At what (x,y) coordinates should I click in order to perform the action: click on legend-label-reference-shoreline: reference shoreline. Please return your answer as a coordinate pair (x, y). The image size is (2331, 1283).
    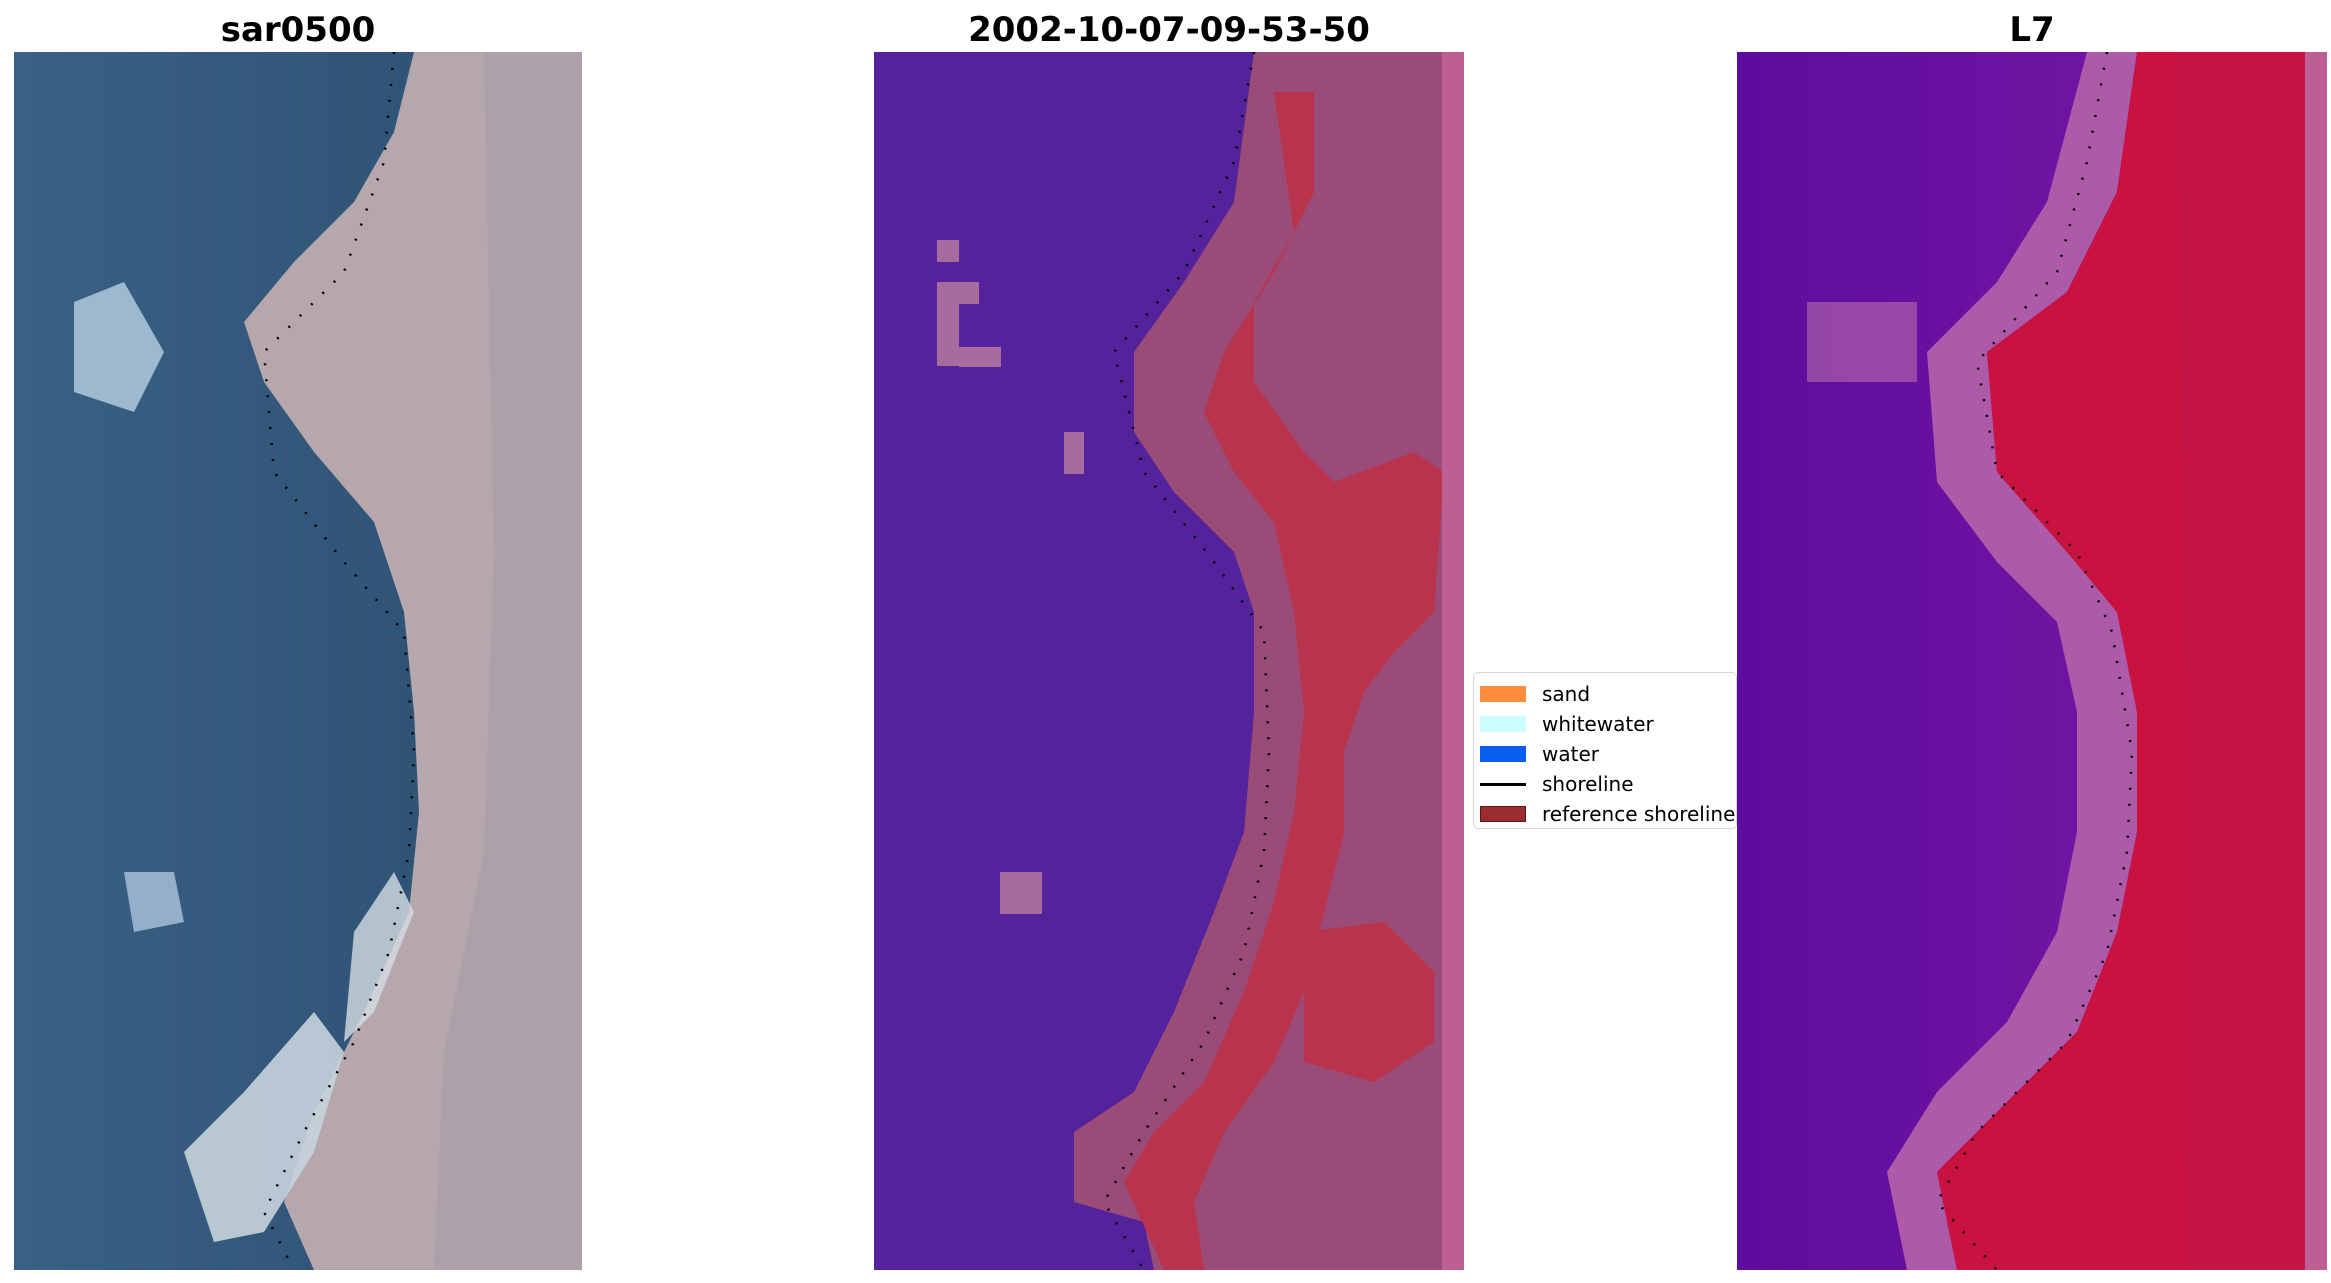
    Looking at the image, I should click on (1639, 814).